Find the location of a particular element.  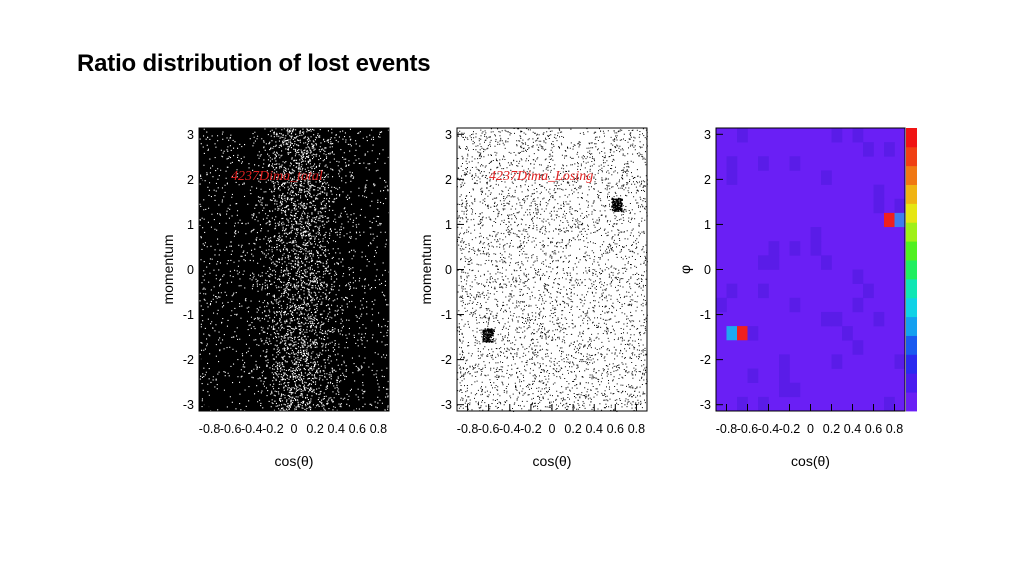

panel-annotation: 4237Dima_total is located at coordinates (277, 176).